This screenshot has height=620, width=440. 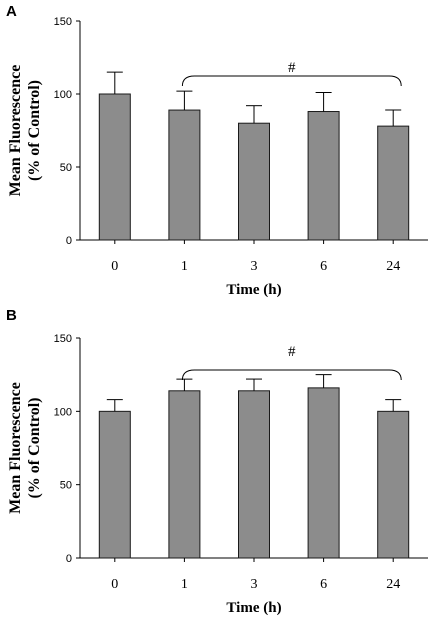 What do you see at coordinates (11, 315) in the screenshot?
I see `panel-letter: B` at bounding box center [11, 315].